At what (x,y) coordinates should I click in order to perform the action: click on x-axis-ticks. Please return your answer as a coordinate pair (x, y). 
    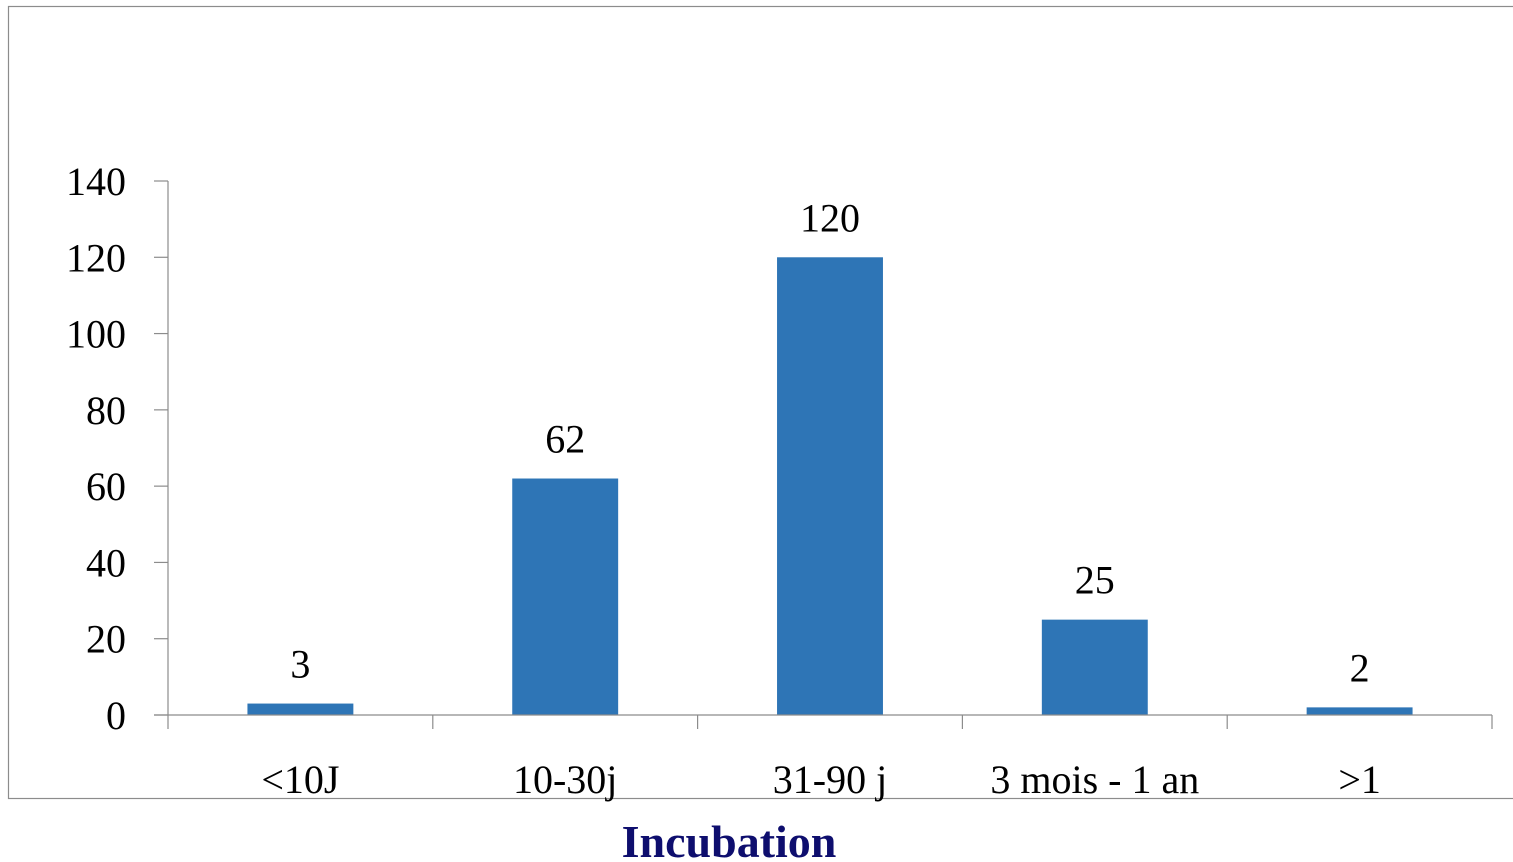
    Looking at the image, I should click on (830, 722).